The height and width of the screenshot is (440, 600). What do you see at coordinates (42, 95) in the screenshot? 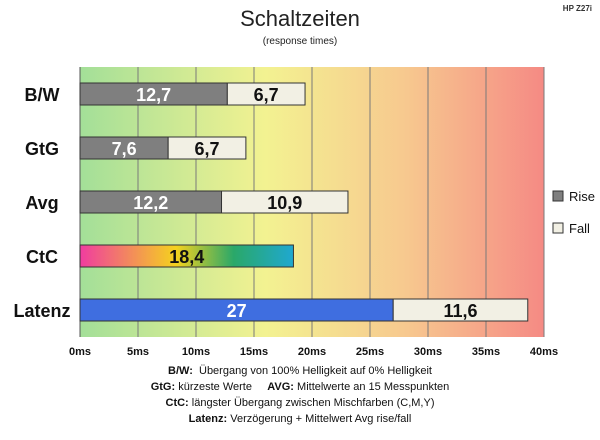
I see `category-label: B/W` at bounding box center [42, 95].